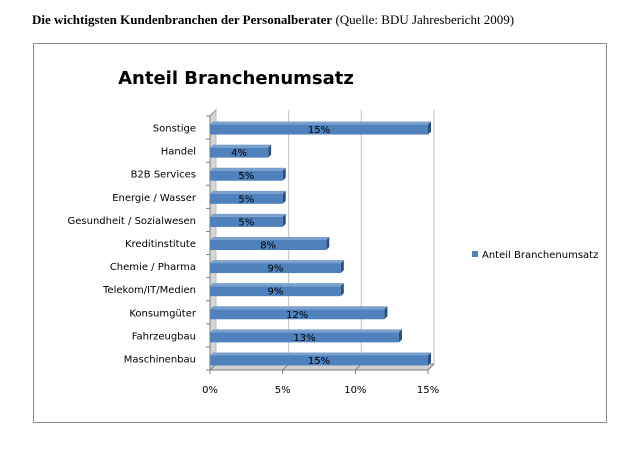  What do you see at coordinates (431, 367) in the screenshot?
I see `gridline-floor` at bounding box center [431, 367].